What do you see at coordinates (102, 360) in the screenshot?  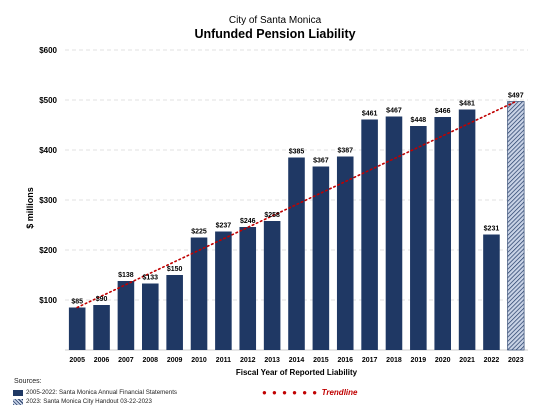 I see `x-tick-label: 2006` at bounding box center [102, 360].